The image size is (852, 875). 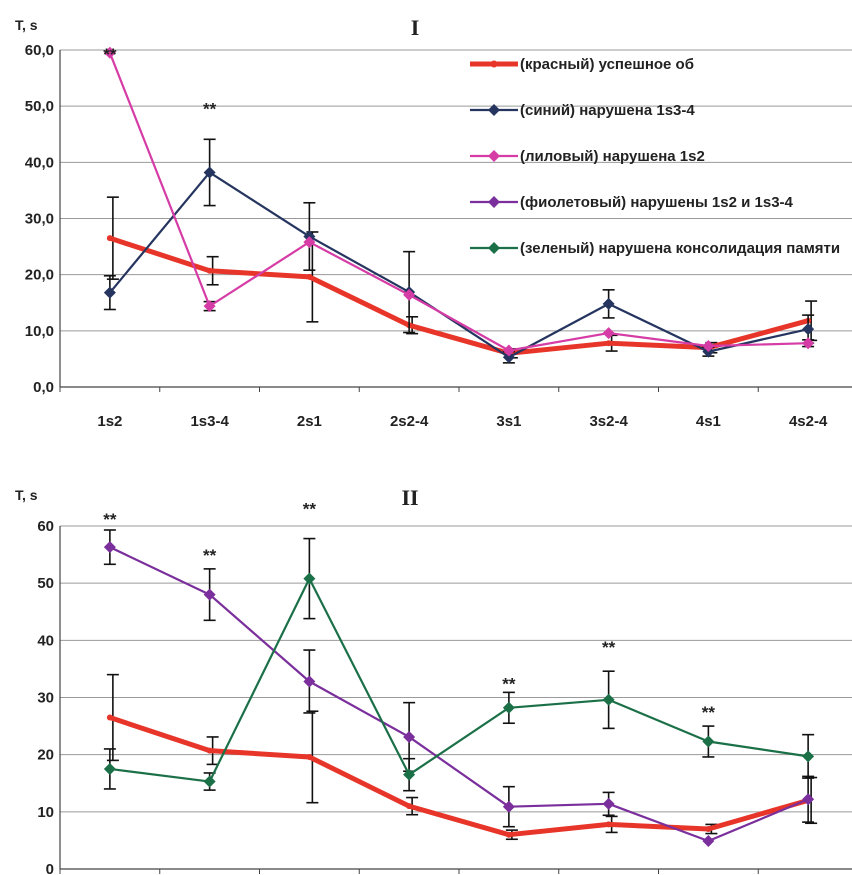 I want to click on x-tick-label: 2s1, so click(x=309, y=421).